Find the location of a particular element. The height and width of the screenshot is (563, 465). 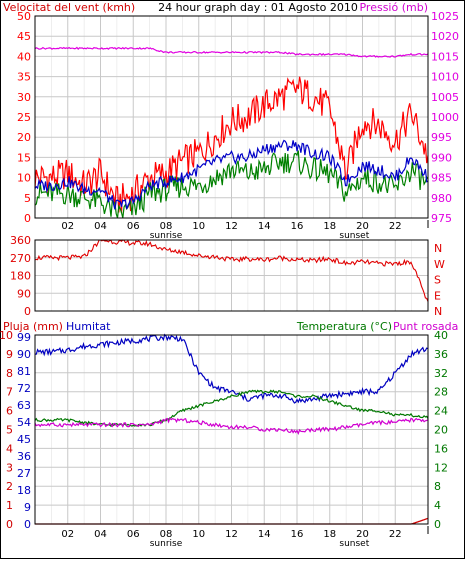

pressure-tick-label: 980 is located at coordinates (441, 198).